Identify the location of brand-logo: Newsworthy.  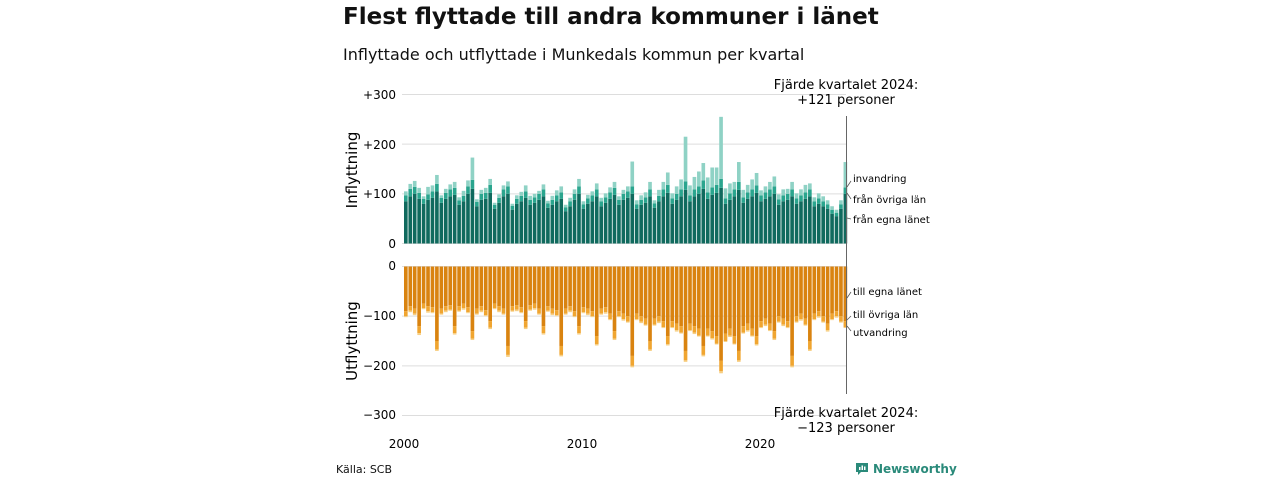
(906, 469).